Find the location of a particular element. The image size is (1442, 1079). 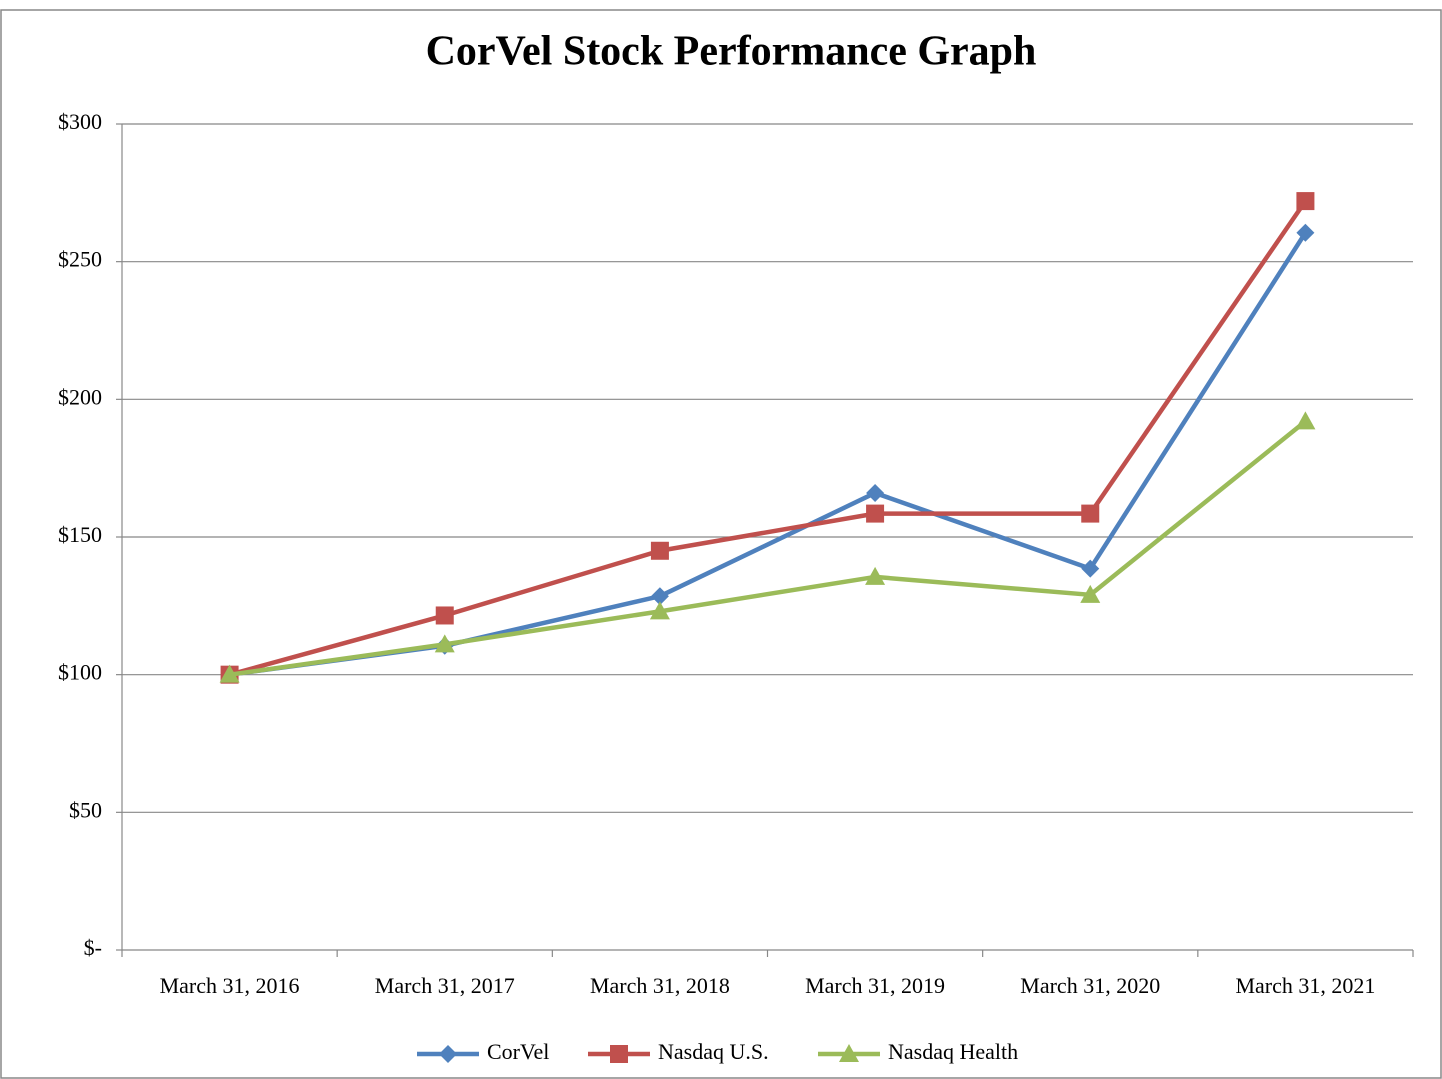

x-tick-label: March 31, 2017 is located at coordinates (445, 985).